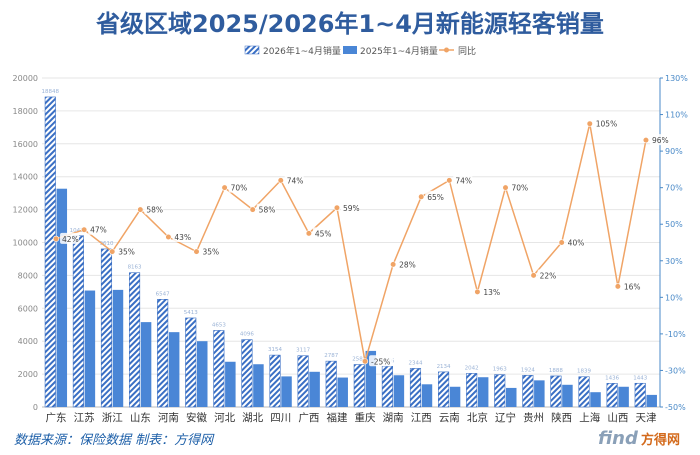  Describe the element at coordinates (477, 417) in the screenshot. I see `x-category-label: 北京` at that location.